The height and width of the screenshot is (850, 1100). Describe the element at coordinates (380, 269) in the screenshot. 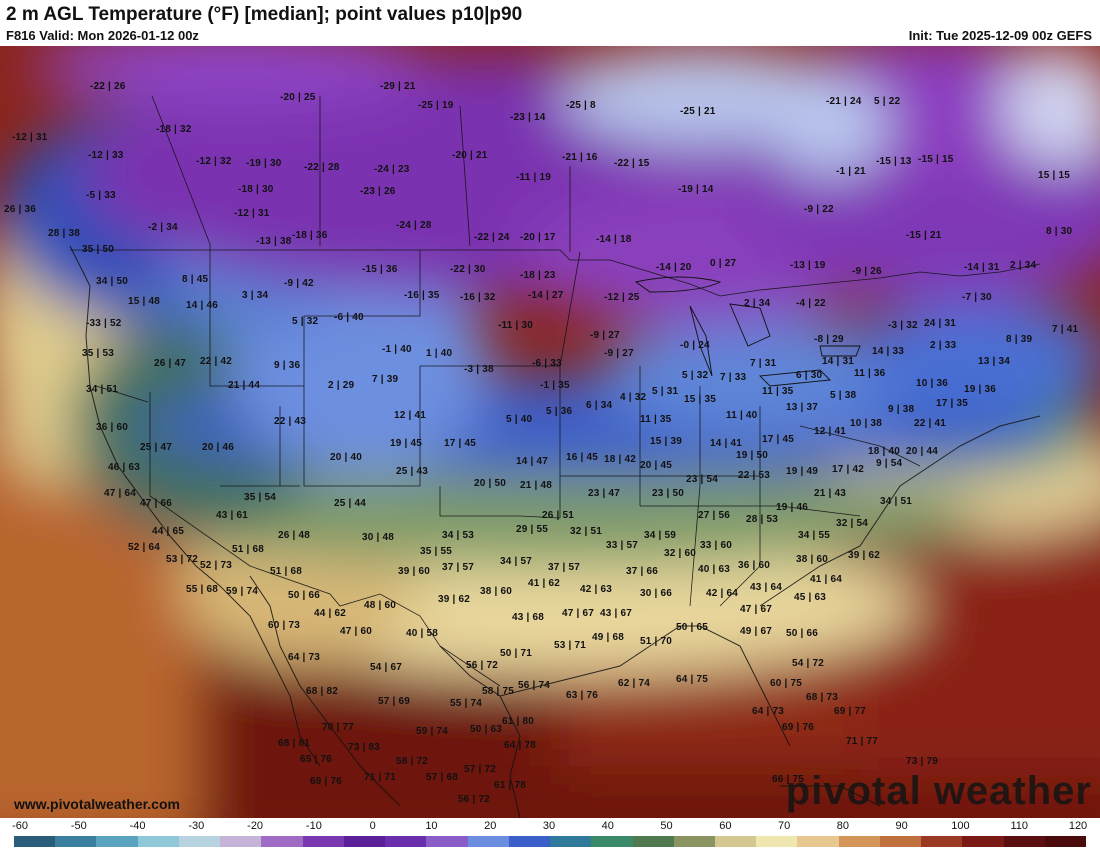

I see `point-value: -15 | 36` at that location.